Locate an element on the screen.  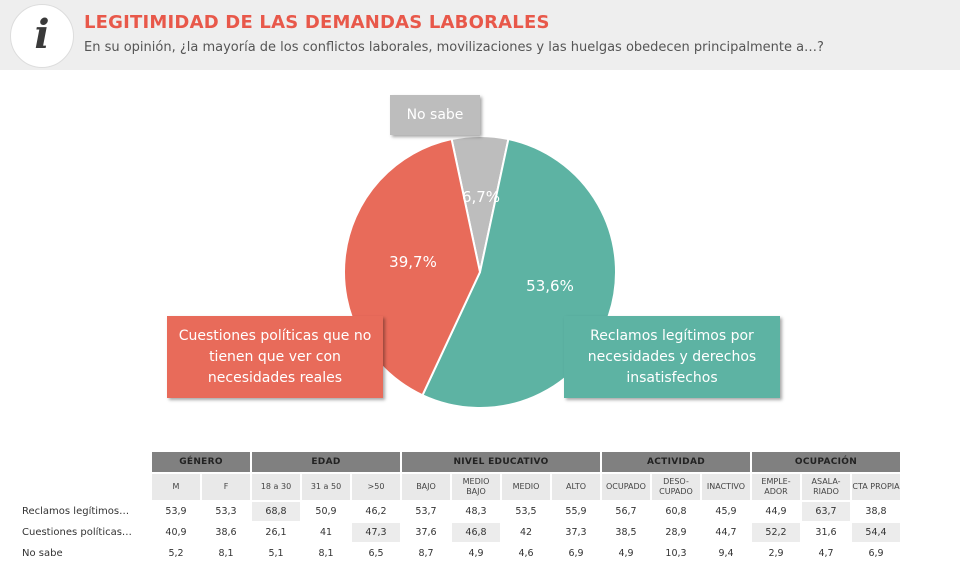
page-title: LEGITIMIDAD DE LAS DEMANDAS LABORALES is located at coordinates (317, 22).